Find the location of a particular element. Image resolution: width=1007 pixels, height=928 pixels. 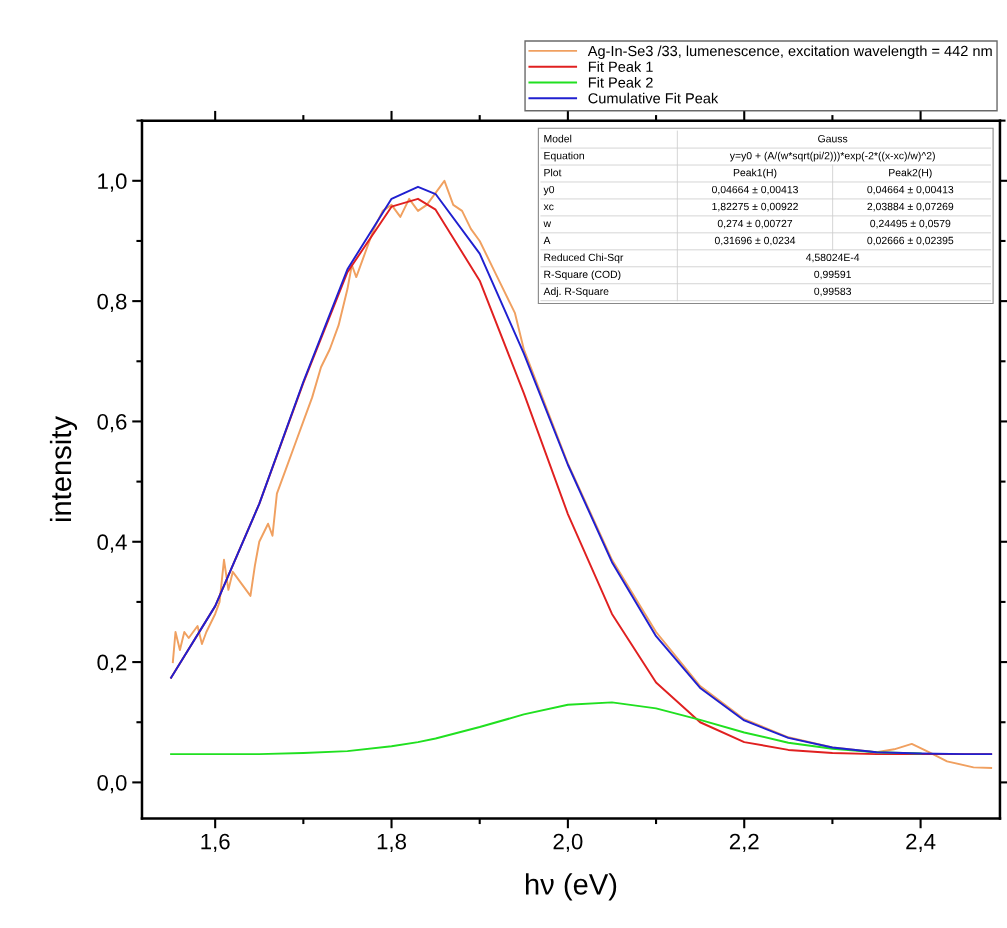

annotation: 0,99591 is located at coordinates (832, 275).